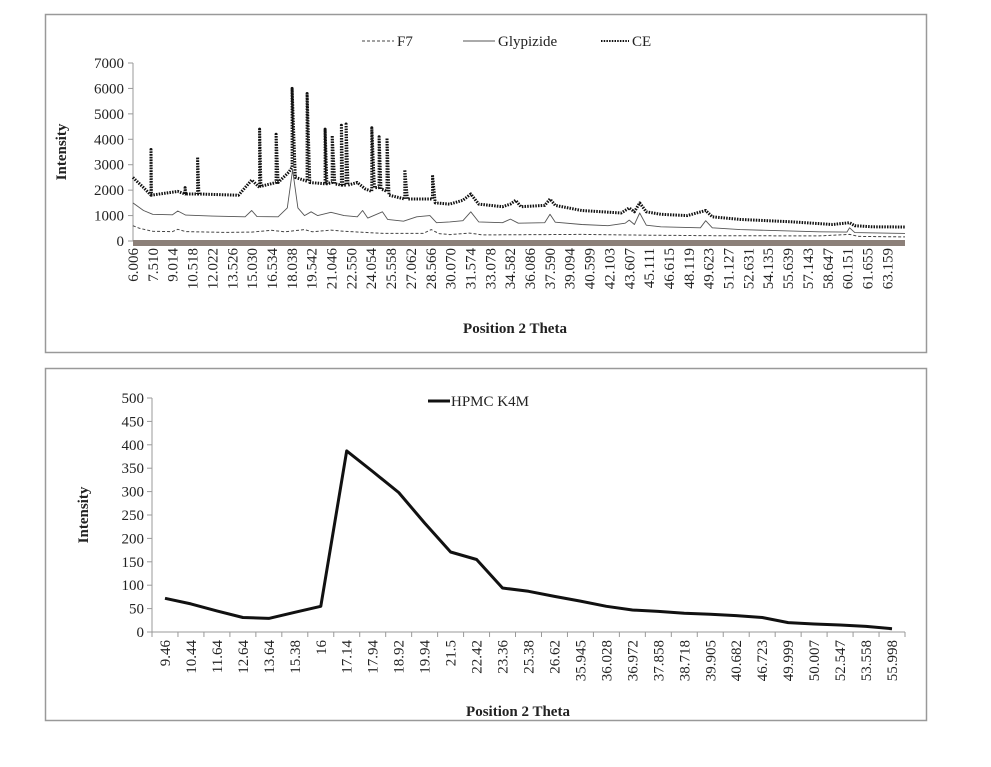  What do you see at coordinates (109, 166) in the screenshot?
I see `y-tick-label: 3000` at bounding box center [109, 166].